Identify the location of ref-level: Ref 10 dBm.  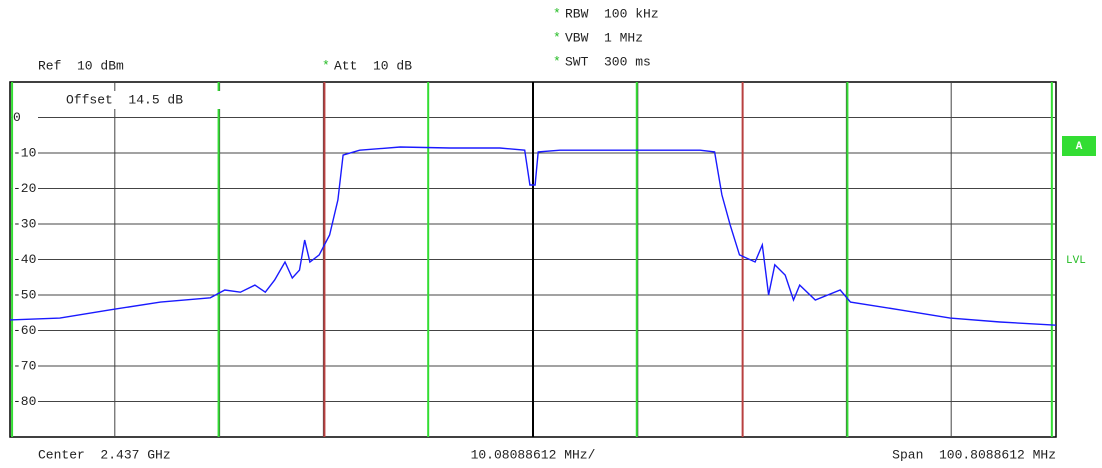
(81, 65).